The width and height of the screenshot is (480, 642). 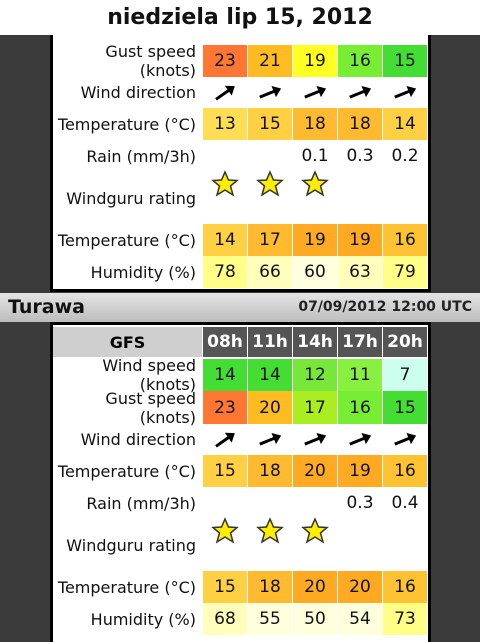 I want to click on row-label: Wind speed (knots), so click(x=149, y=375).